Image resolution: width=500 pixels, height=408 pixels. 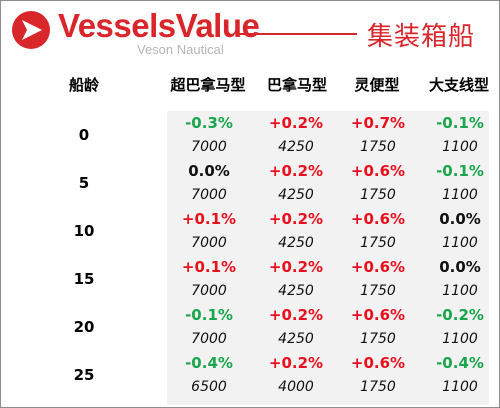 What do you see at coordinates (84, 375) in the screenshot?
I see `age-cell: 25` at bounding box center [84, 375].